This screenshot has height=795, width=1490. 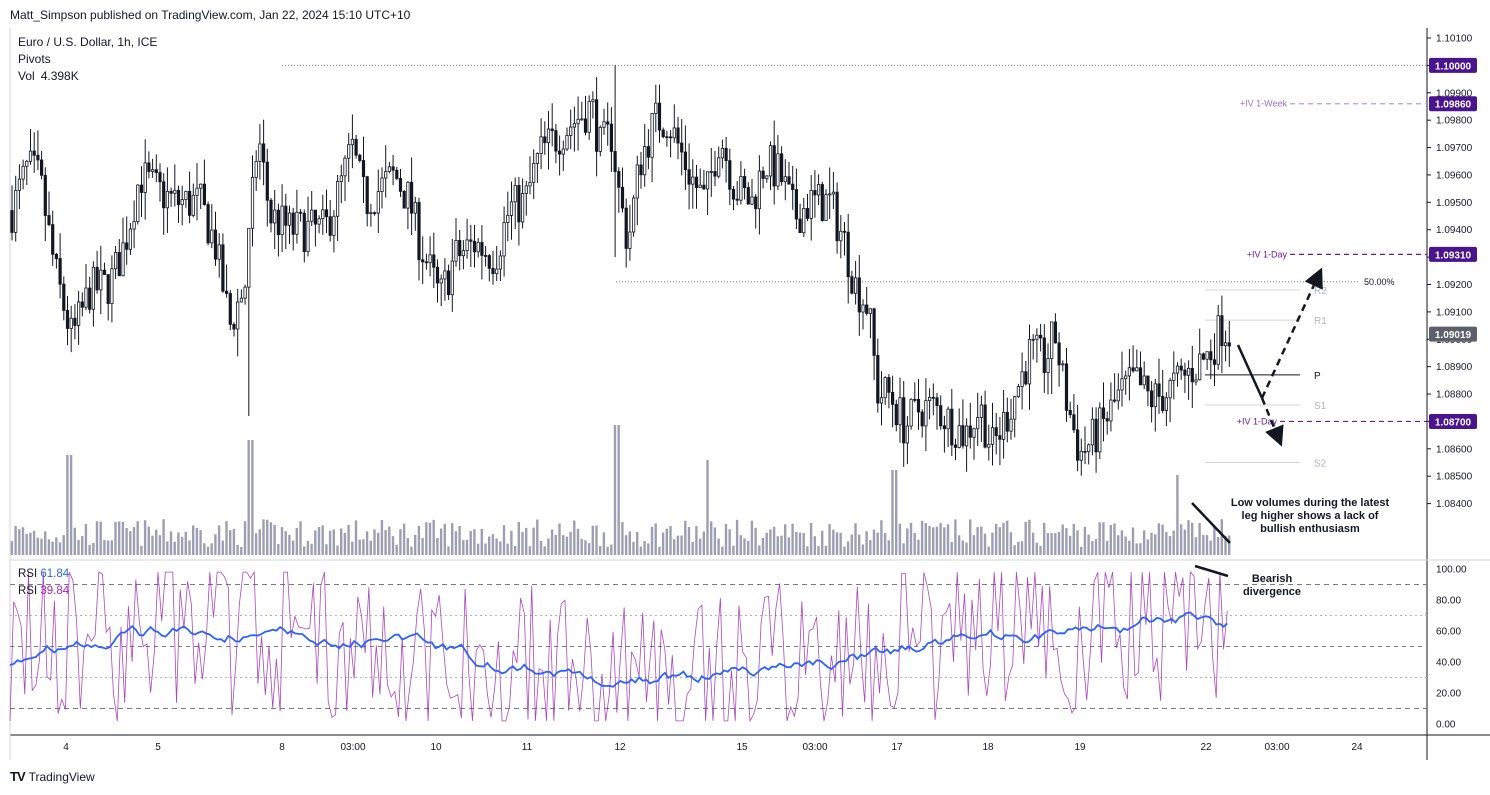 What do you see at coordinates (48, 76) in the screenshot?
I see `volume-legend: Vol 4.398K` at bounding box center [48, 76].